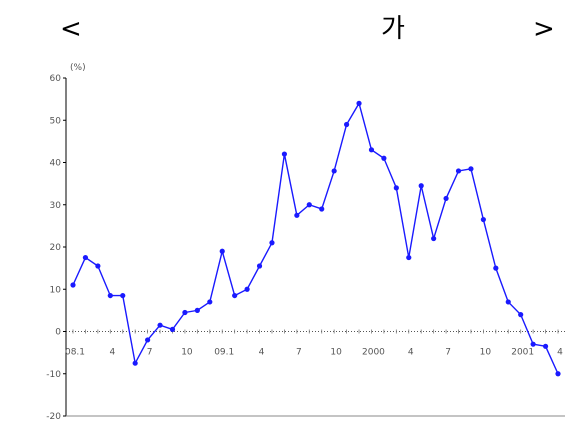 Image resolution: width=569 pixels, height=427 pixels. I want to click on y-tick-label: 50, so click(56, 121).